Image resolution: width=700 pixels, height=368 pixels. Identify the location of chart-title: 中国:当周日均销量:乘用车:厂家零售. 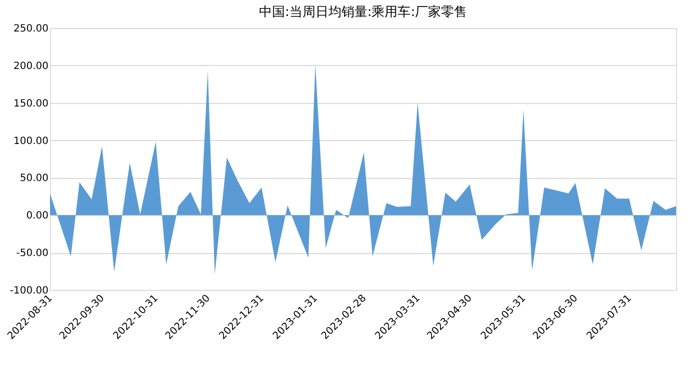
(363, 12).